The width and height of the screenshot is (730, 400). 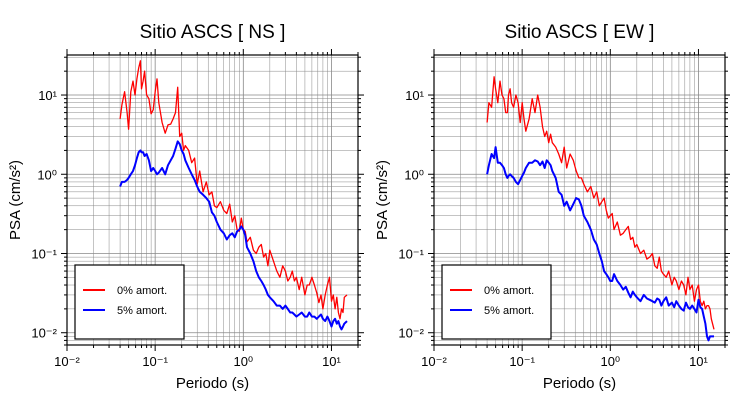 What do you see at coordinates (213, 32) in the screenshot?
I see `chart-title: Sitio ASCS [ NS ]` at bounding box center [213, 32].